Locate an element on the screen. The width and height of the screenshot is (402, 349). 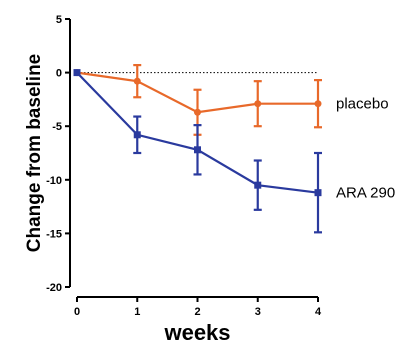
series-label: ARA 290 is located at coordinates (365, 193).